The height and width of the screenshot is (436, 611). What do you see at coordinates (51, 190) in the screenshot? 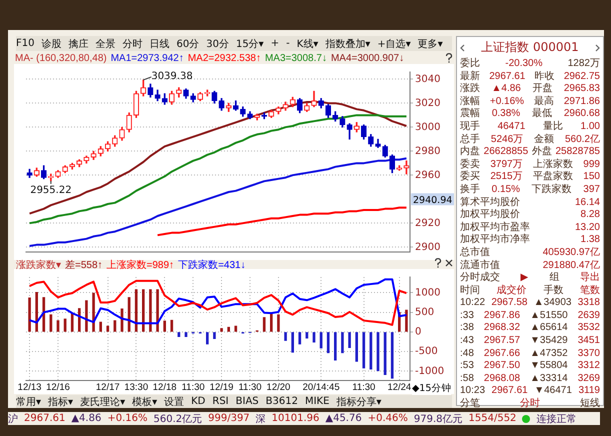
I see `annotation: 2955.22` at bounding box center [51, 190].